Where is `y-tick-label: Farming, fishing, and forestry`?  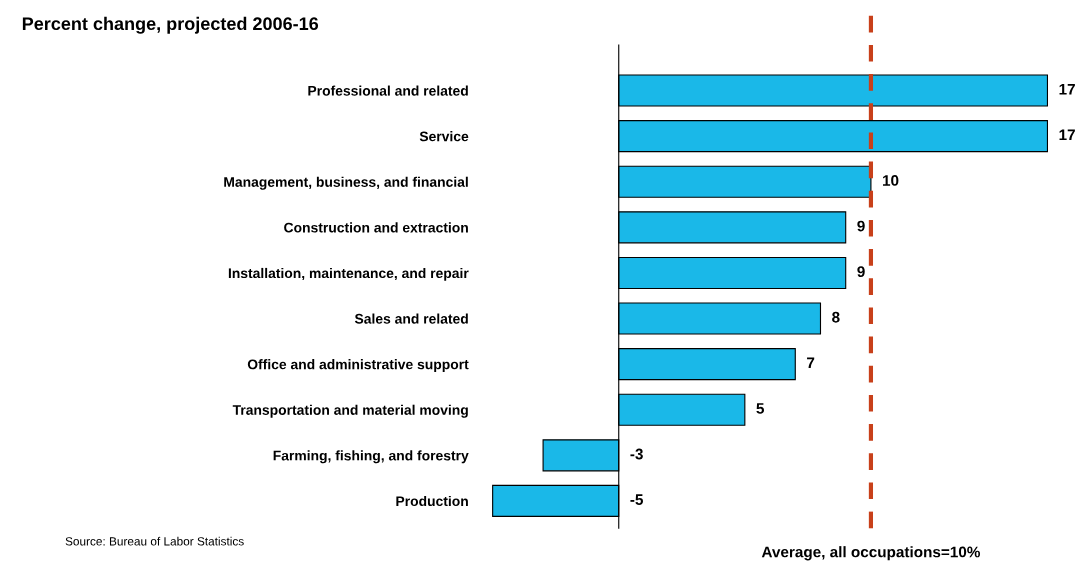 y-tick-label: Farming, fishing, and forestry is located at coordinates (371, 457).